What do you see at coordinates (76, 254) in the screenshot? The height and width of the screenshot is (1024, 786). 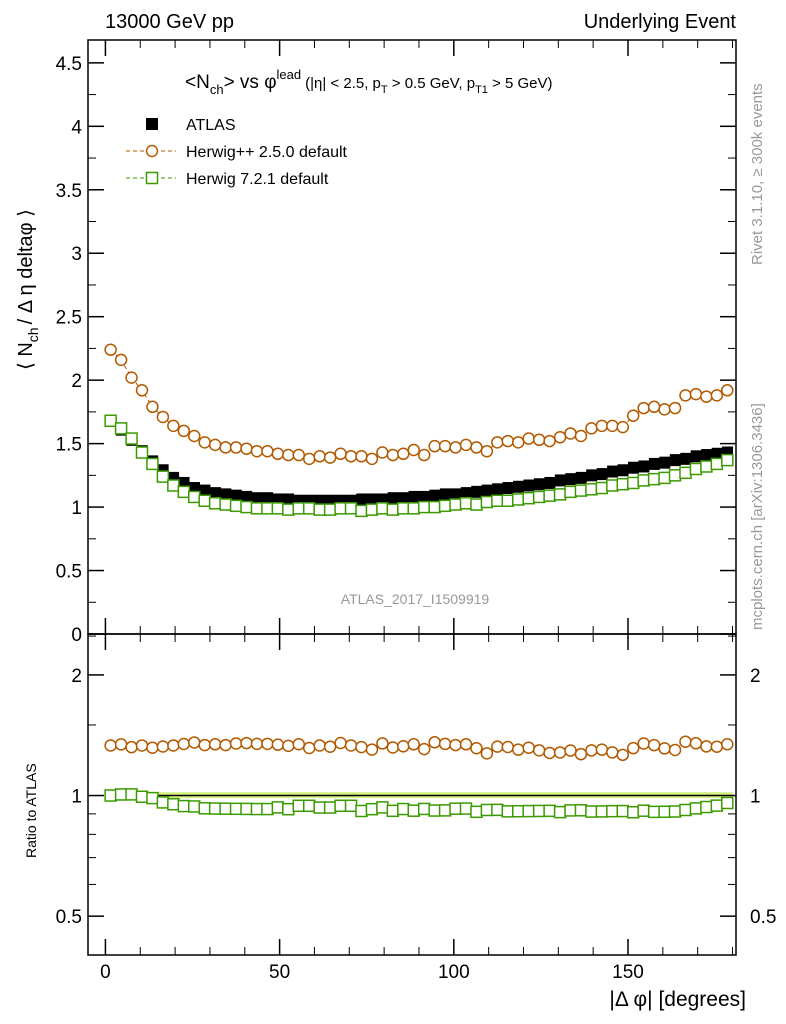 I see `y-tick-label: 3` at bounding box center [76, 254].